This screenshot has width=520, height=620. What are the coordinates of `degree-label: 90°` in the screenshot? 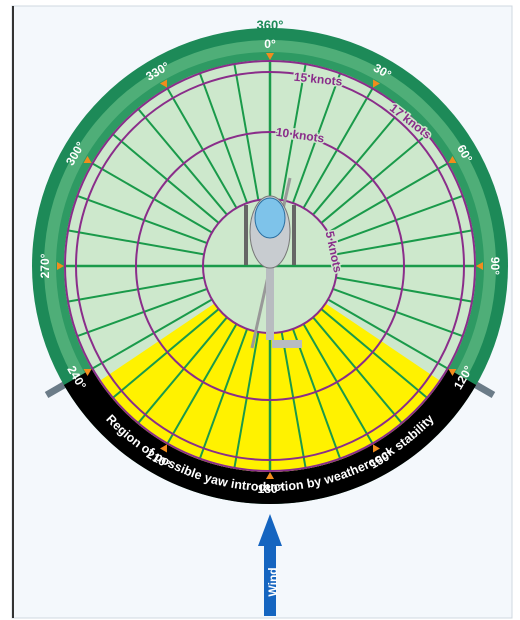 It's located at (495, 266).